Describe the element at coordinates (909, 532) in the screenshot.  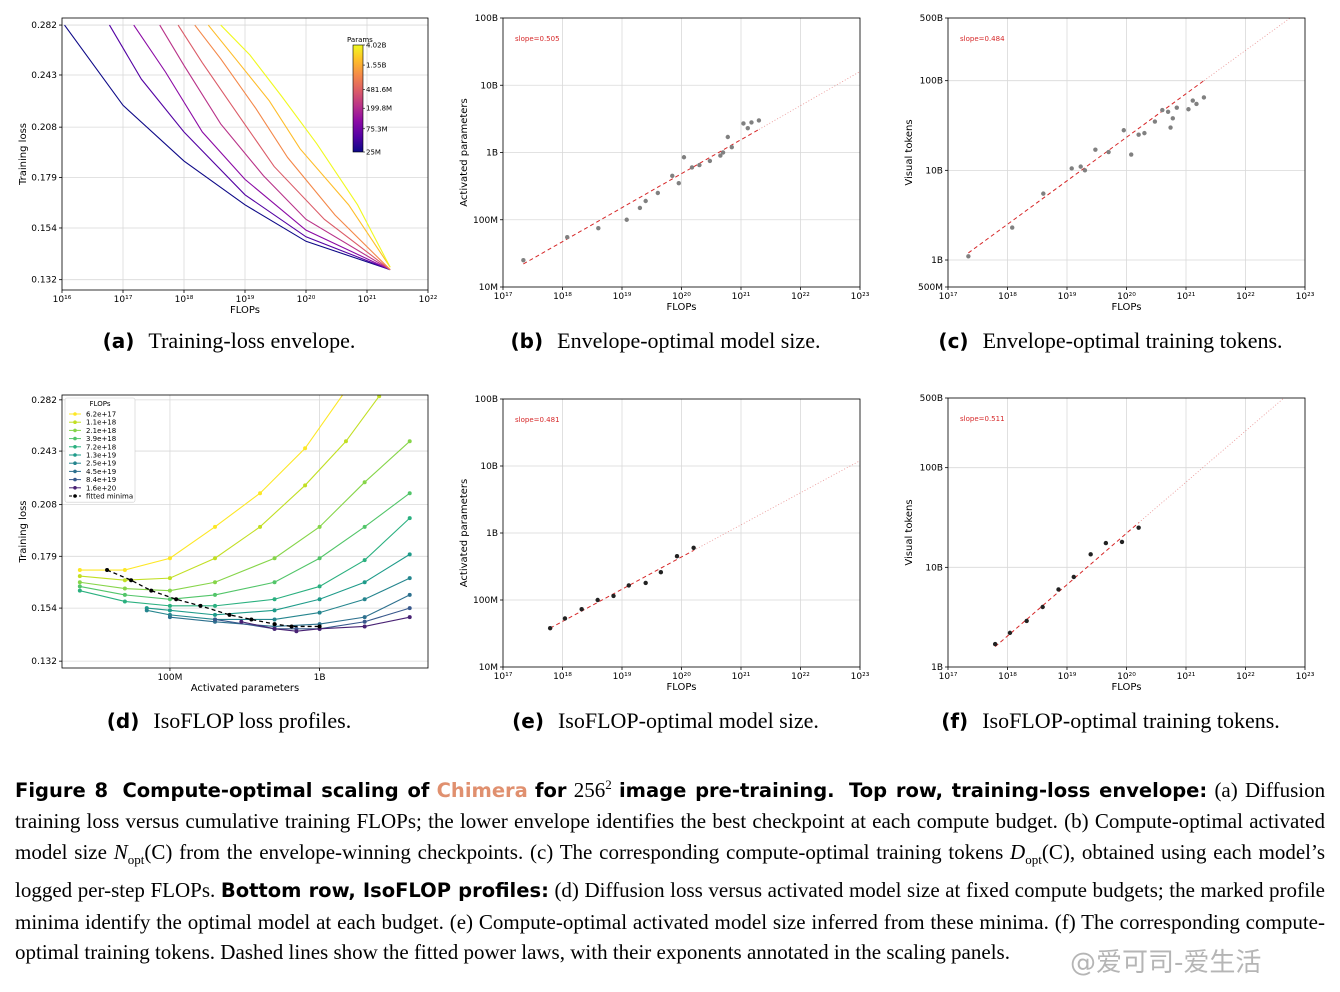
I see `y-axis-label: Visual tokens` at that location.